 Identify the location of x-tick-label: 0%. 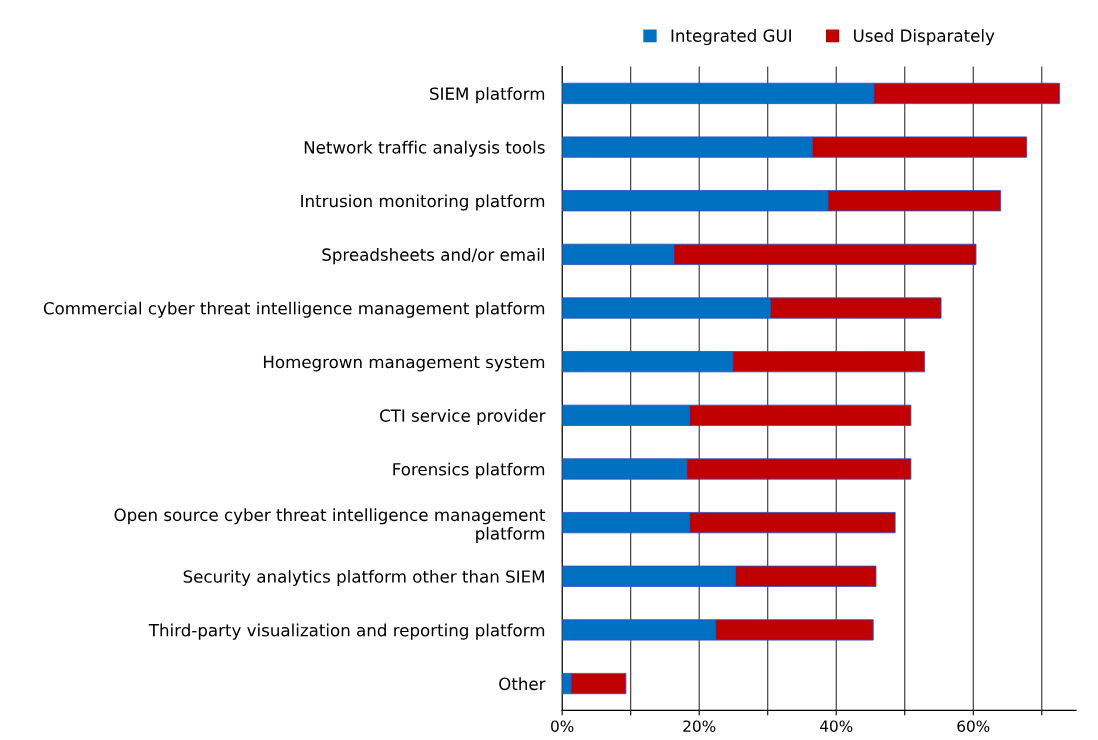
(562, 726).